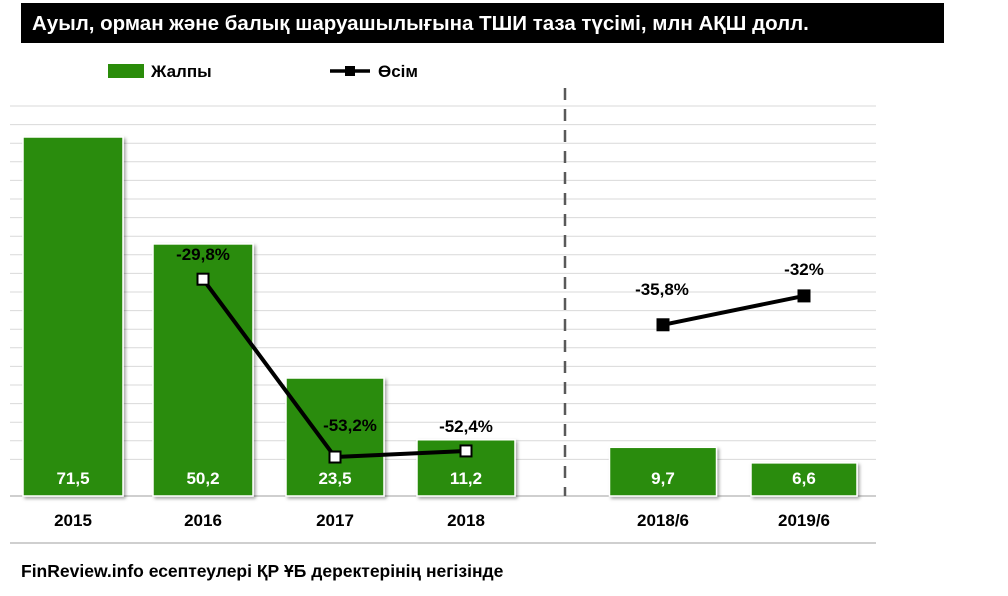  I want to click on bar-value-label: 50,2, so click(202, 478).